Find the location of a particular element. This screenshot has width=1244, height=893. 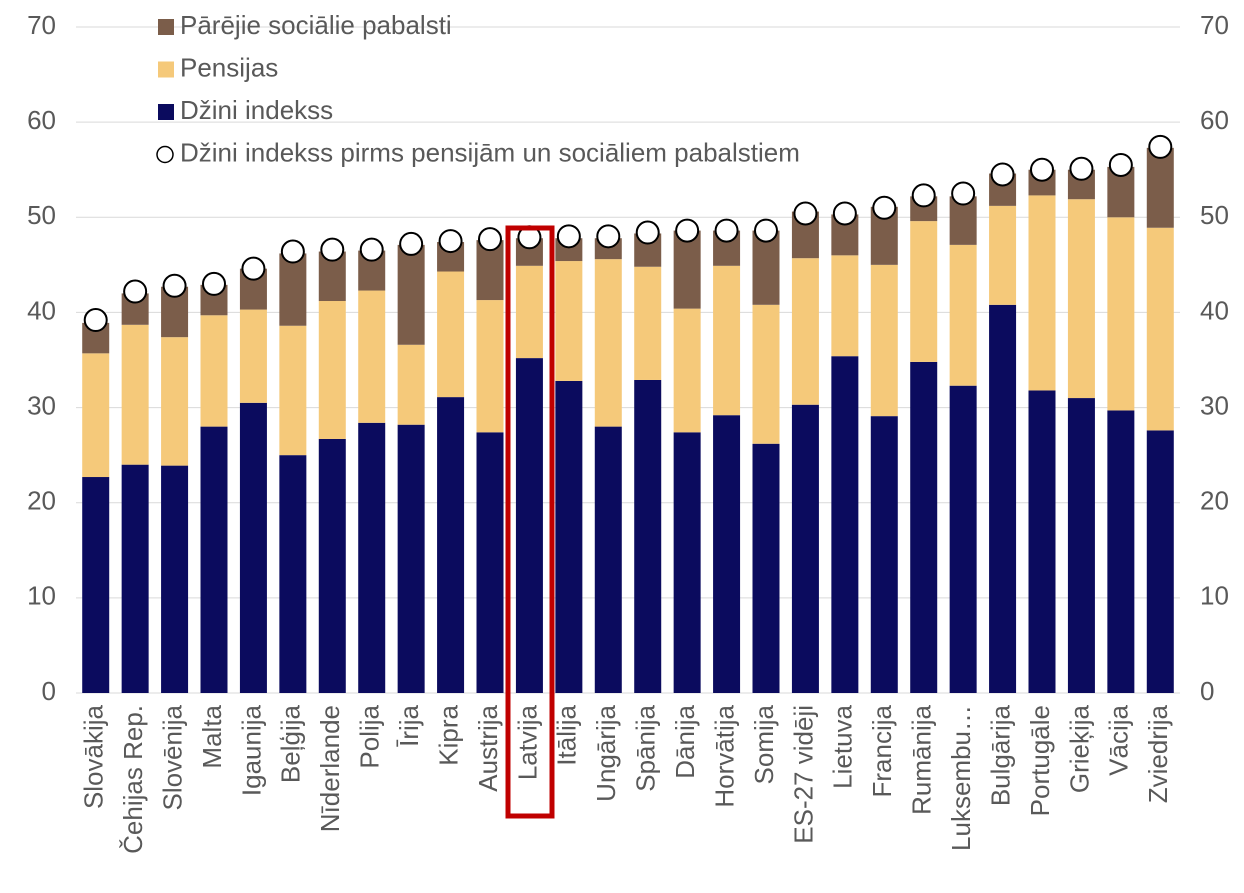

y2-tick-label: 50 is located at coordinates (1214, 215).